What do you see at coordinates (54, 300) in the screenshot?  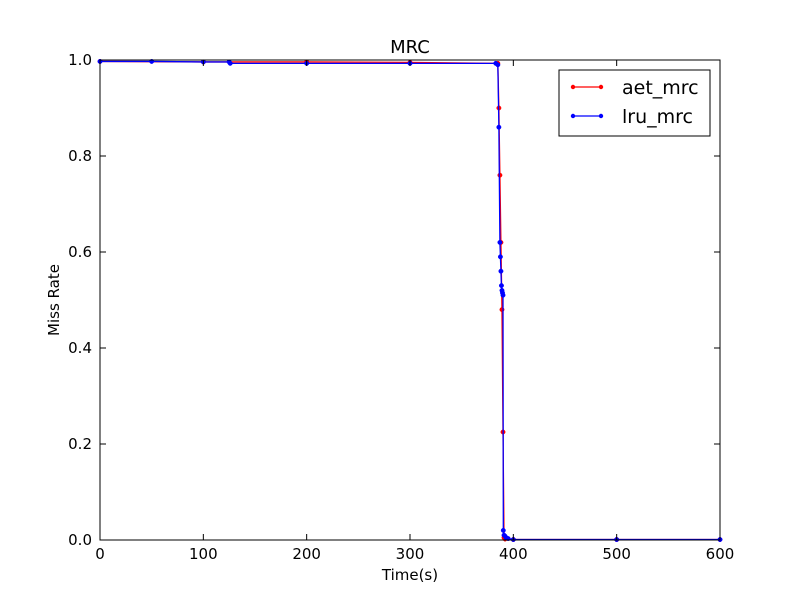 I see `y-axis-label: Miss Rate` at bounding box center [54, 300].